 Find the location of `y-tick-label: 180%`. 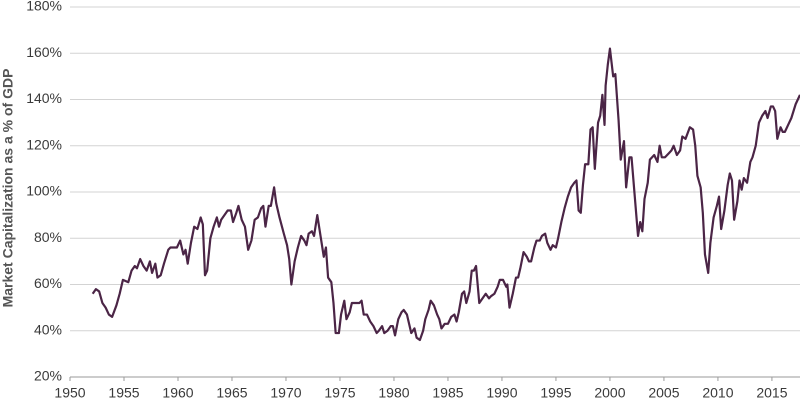

y-tick-label: 180% is located at coordinates (44, 7).